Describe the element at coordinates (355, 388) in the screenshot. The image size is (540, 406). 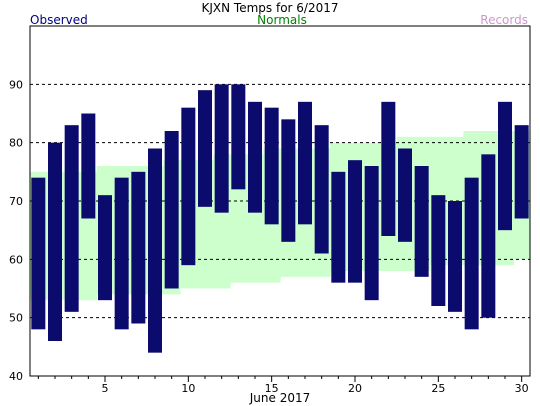
I see `x-tick-label-20: 20` at that location.